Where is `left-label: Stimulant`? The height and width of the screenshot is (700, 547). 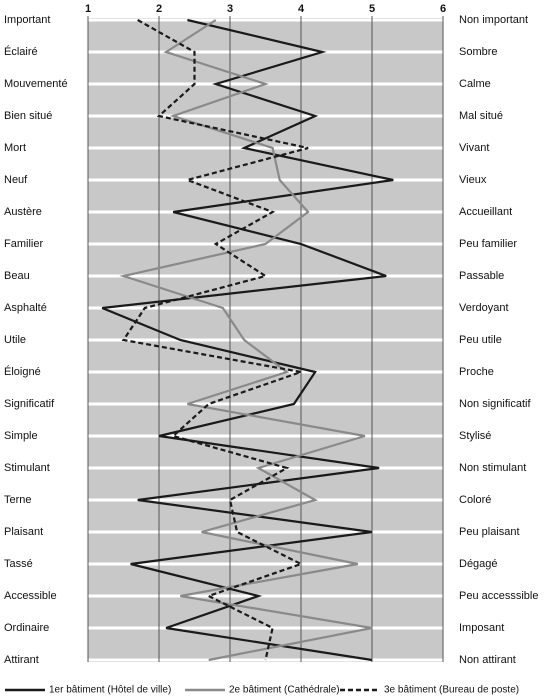
left-label: Stimulant is located at coordinates (27, 468).